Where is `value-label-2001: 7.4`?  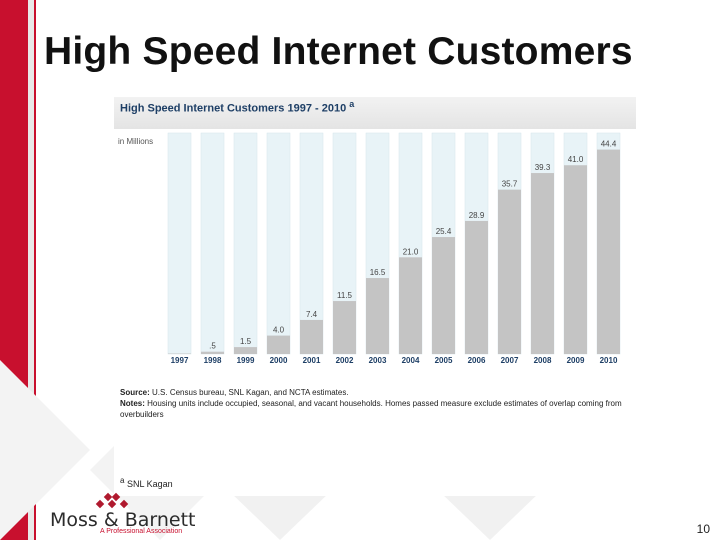
value-label-2001: 7.4 is located at coordinates (312, 314).